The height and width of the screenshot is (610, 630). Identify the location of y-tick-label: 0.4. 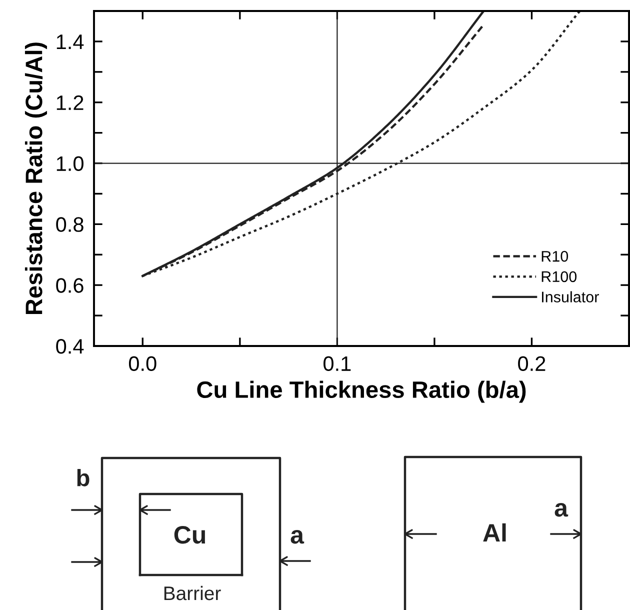
(70, 346).